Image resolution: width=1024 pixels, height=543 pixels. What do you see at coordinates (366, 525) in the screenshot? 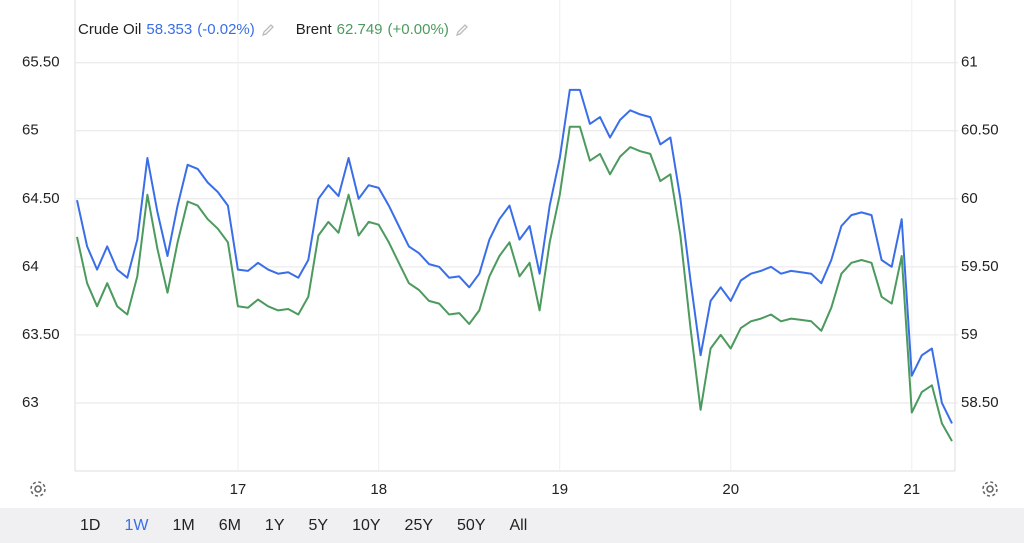
I see `range-button: 10Y` at bounding box center [366, 525].